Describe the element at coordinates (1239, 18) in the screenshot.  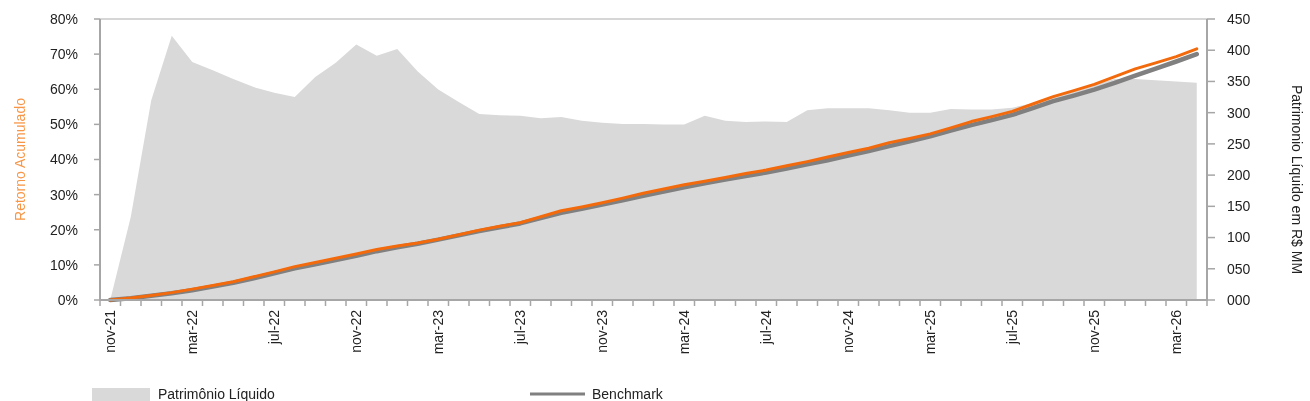
I see `y2-tick-label: 450` at that location.